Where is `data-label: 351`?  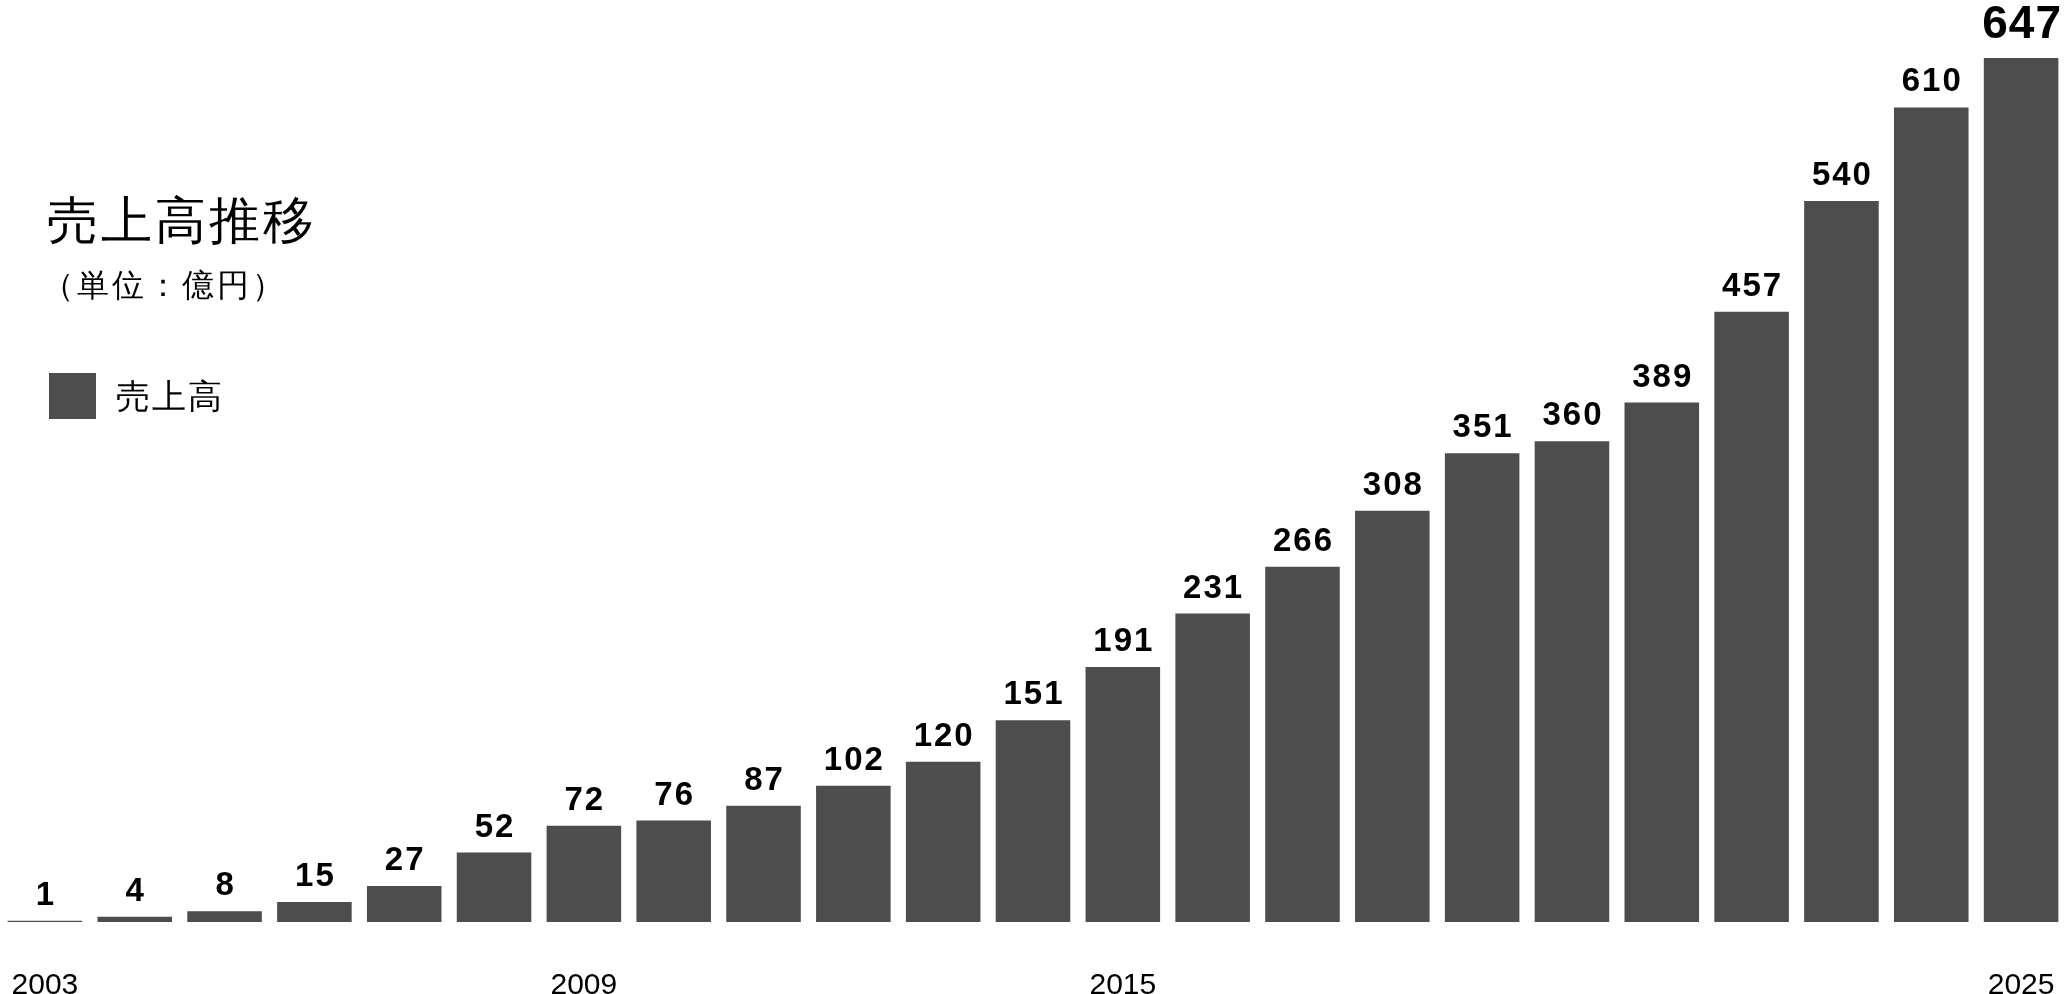 data-label: 351 is located at coordinates (1483, 426).